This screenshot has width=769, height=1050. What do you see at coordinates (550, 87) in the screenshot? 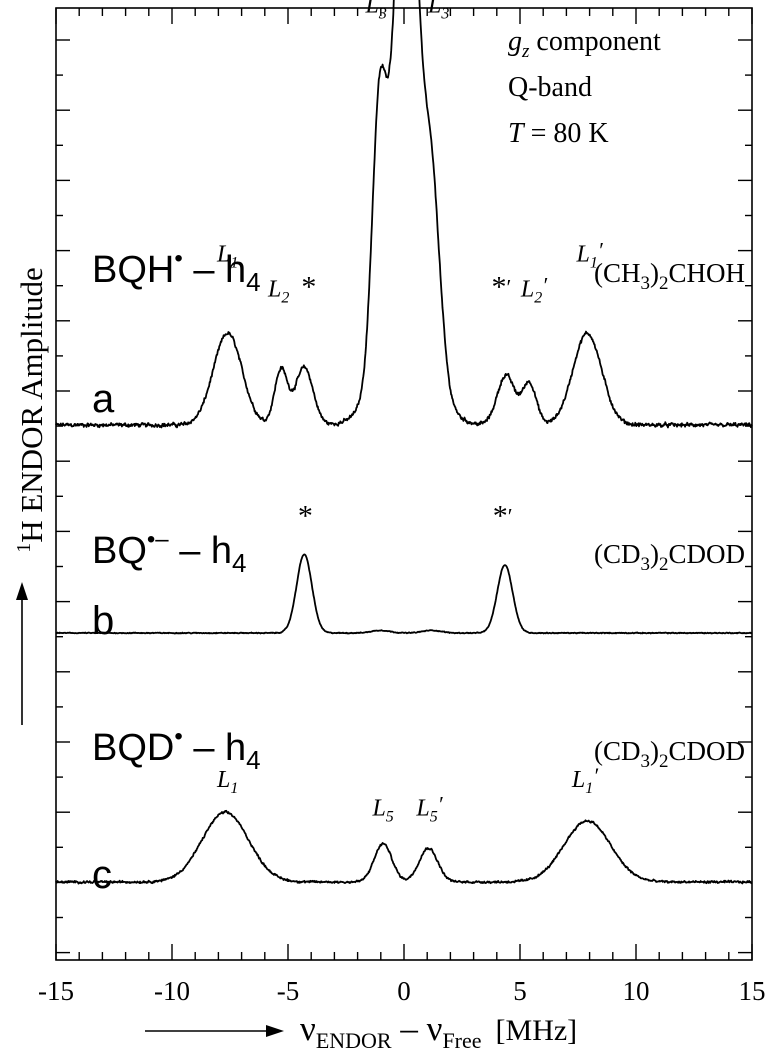
I see `condition-band: Q-band` at bounding box center [550, 87].